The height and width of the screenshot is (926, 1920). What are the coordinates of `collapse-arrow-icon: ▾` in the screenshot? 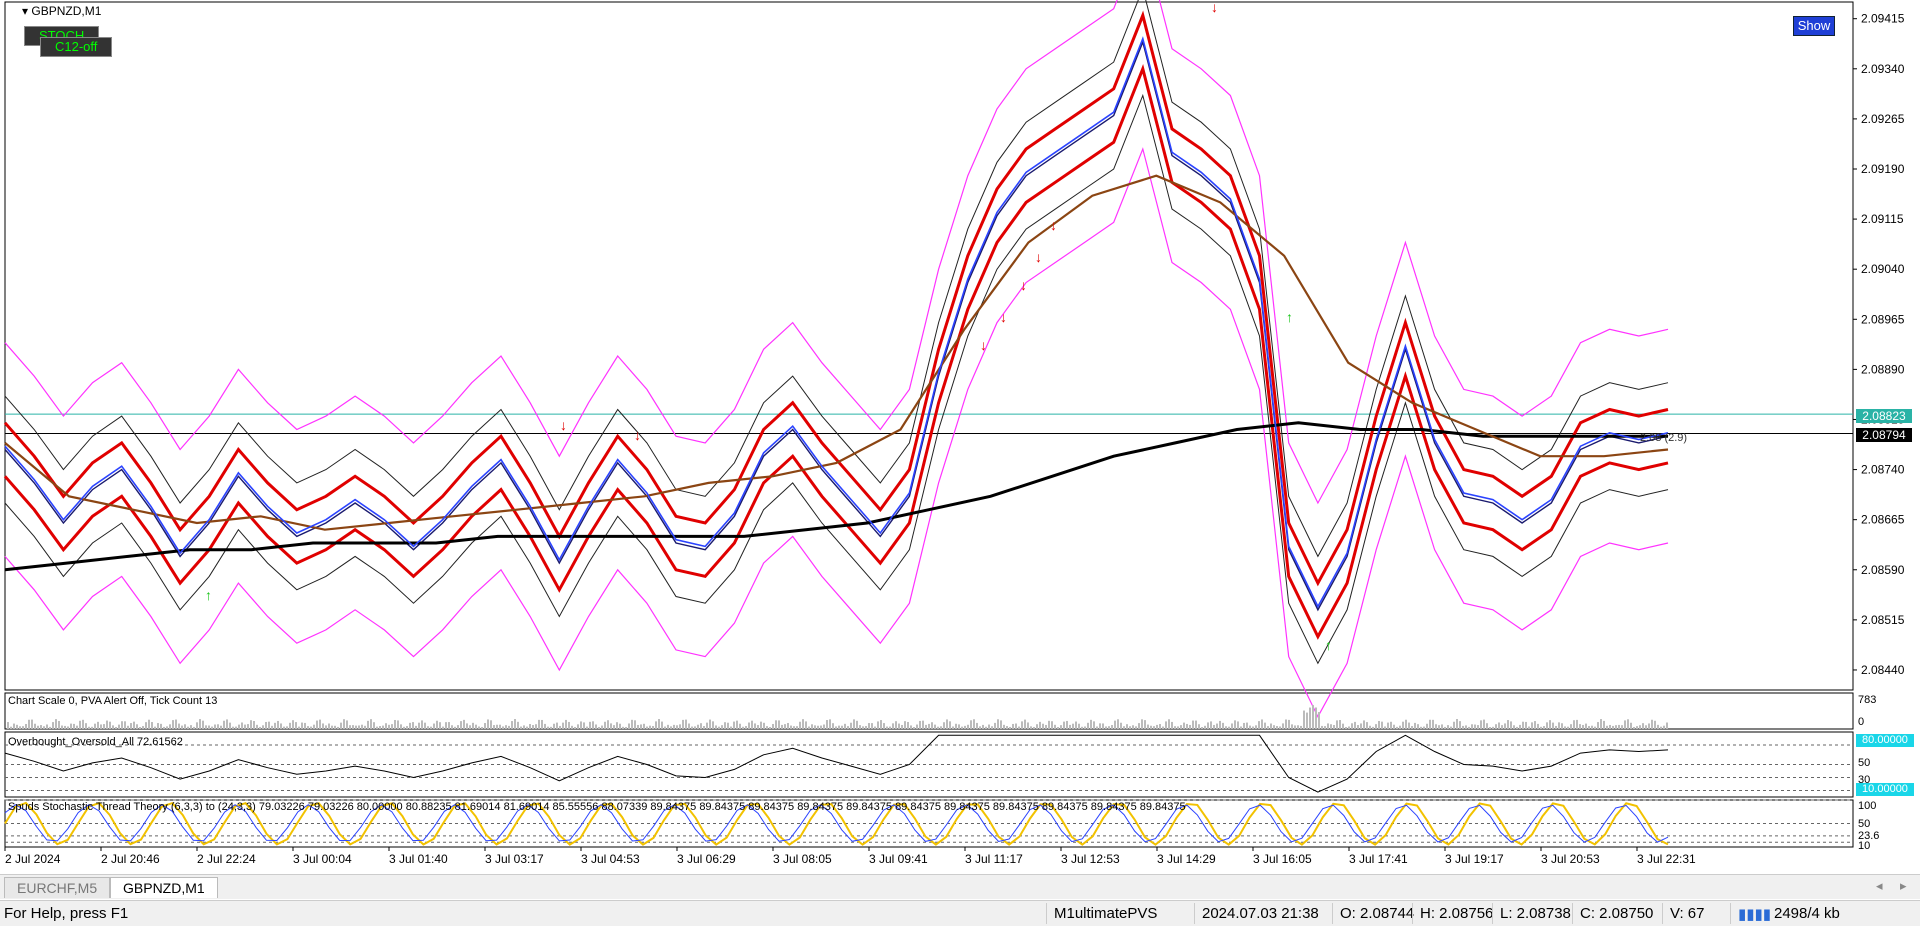 It's located at (25, 11).